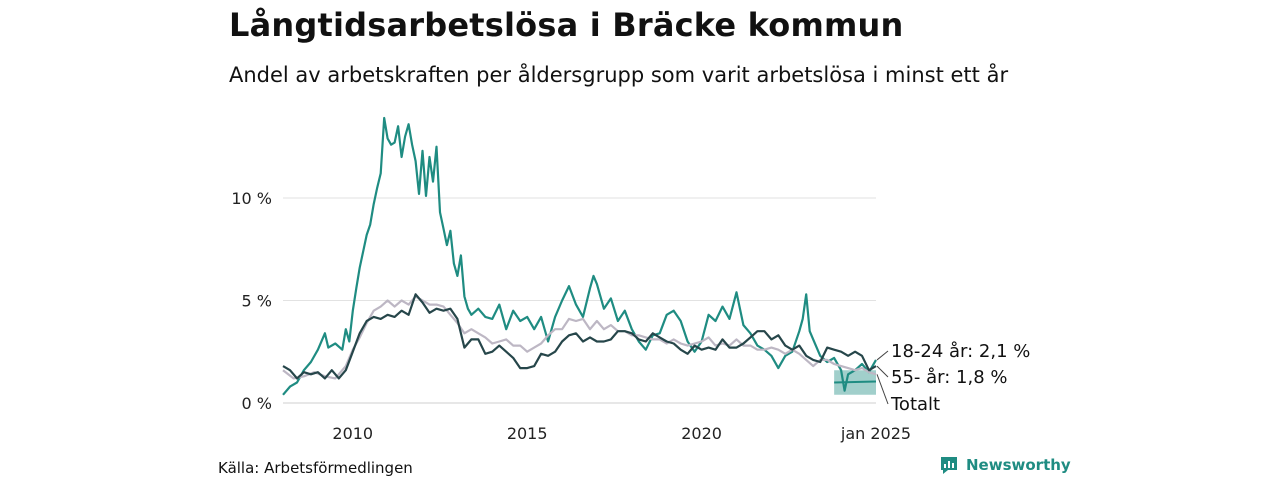 The height and width of the screenshot is (480, 1280). What do you see at coordinates (915, 404) in the screenshot?
I see `end-label: Totalt` at bounding box center [915, 404].